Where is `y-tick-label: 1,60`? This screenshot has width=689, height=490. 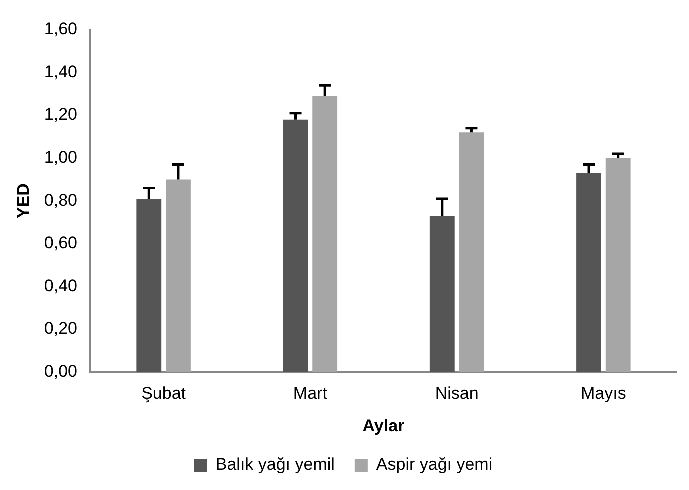
y-tick-label: 1,60 is located at coordinates (61, 29).